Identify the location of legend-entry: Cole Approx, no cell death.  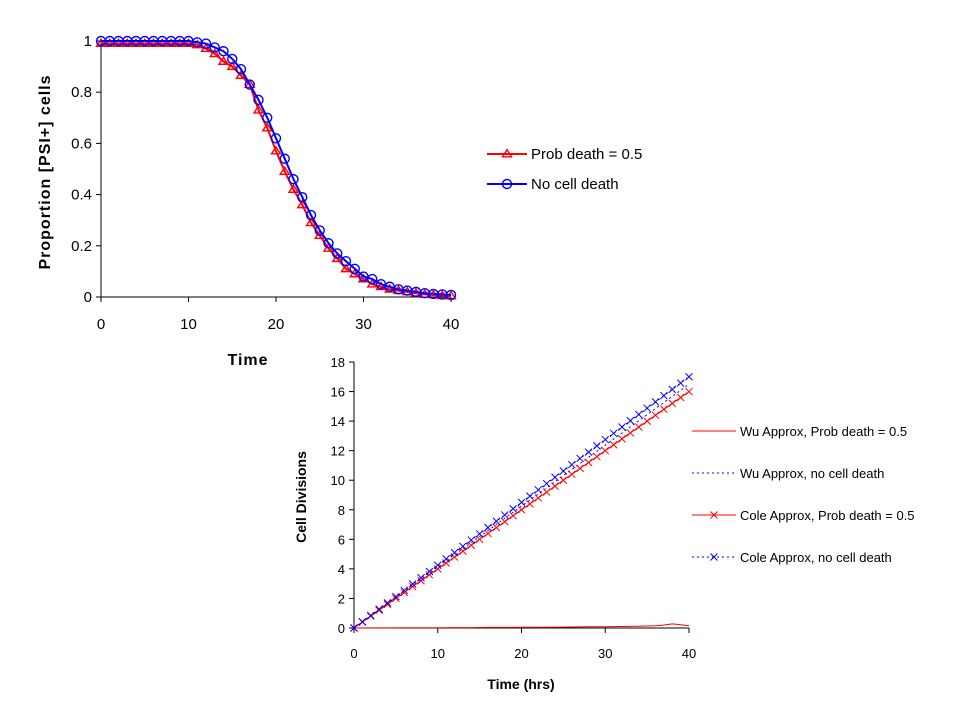
(792, 557).